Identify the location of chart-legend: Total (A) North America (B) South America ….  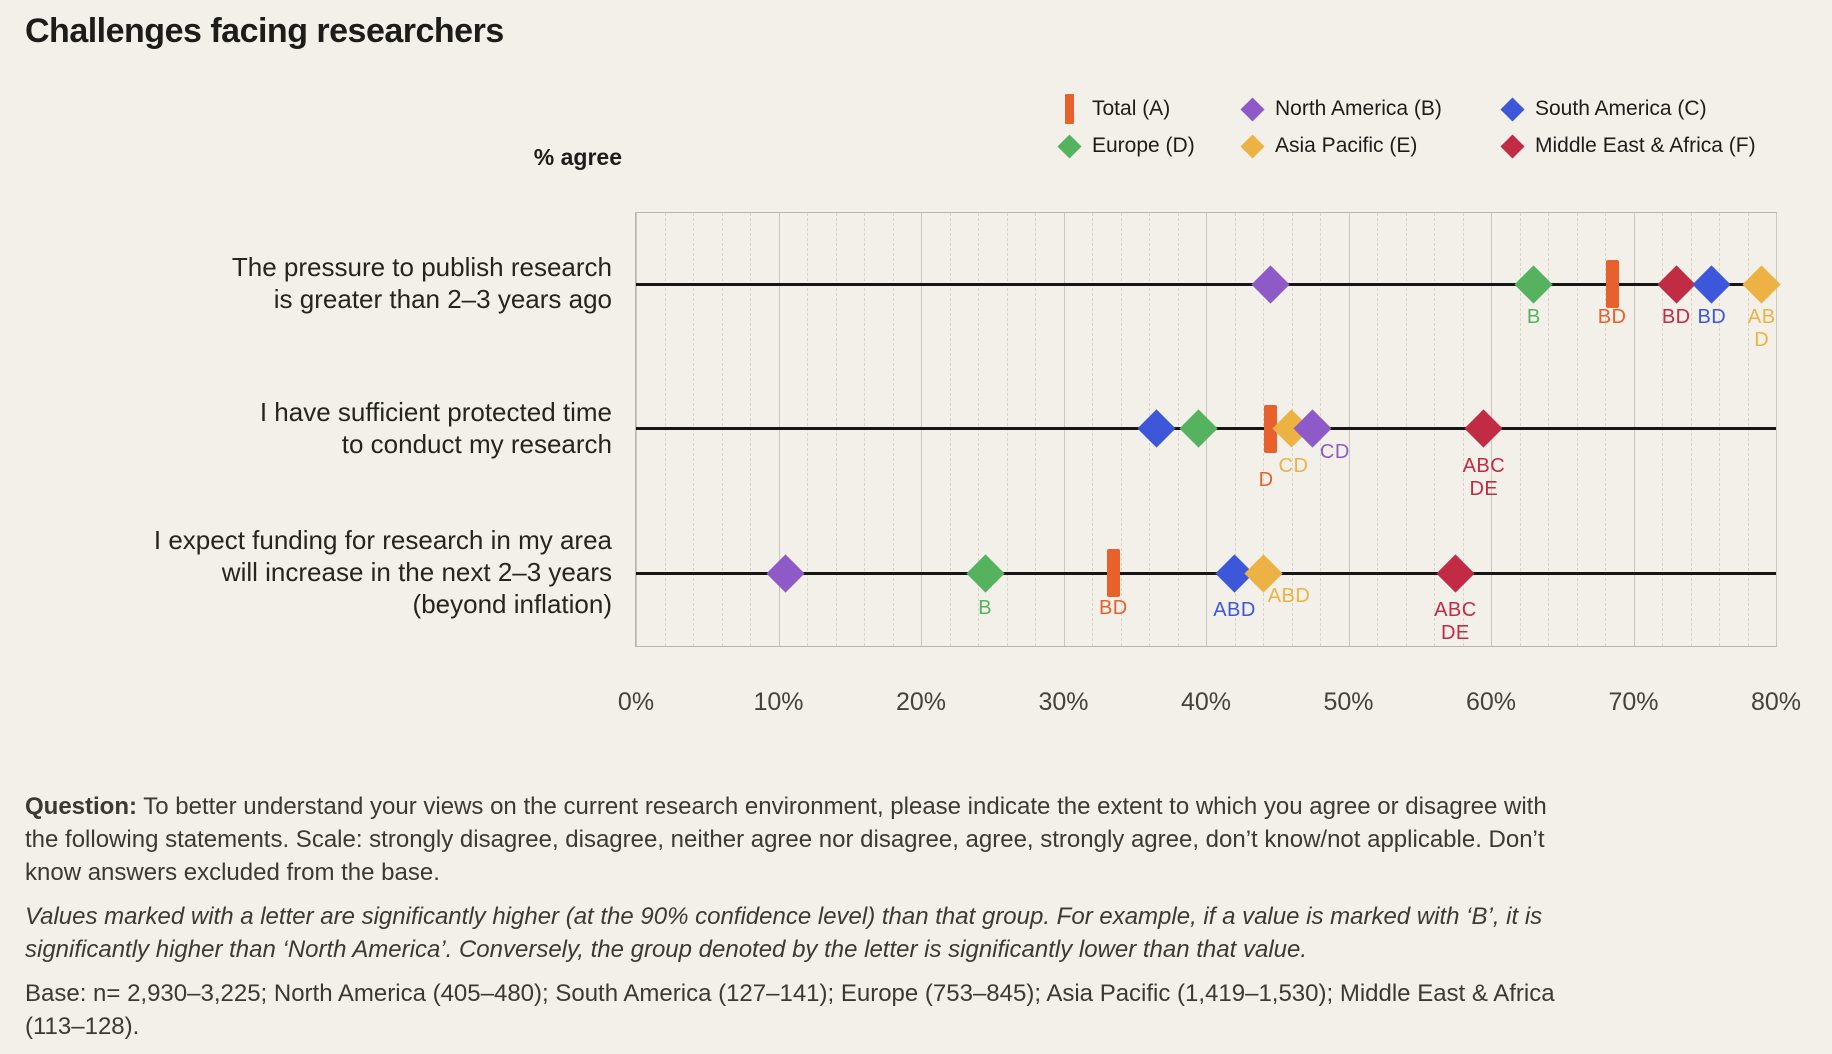
(1406, 127).